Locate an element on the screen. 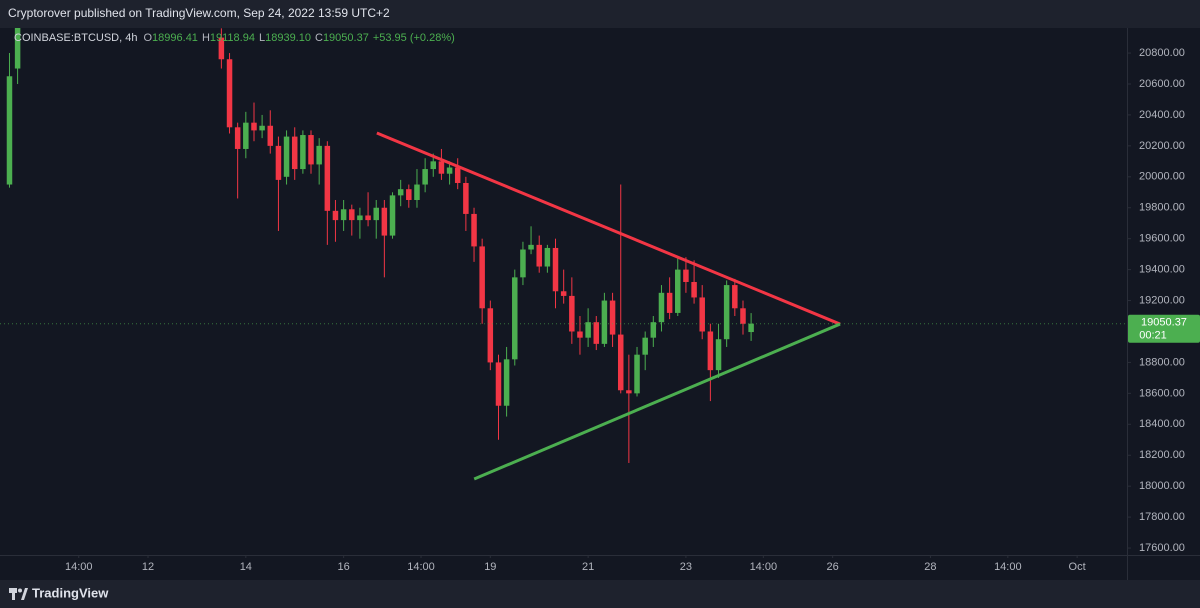 This screenshot has width=1200, height=608. last-price-label: 19050.37 is located at coordinates (1164, 323).